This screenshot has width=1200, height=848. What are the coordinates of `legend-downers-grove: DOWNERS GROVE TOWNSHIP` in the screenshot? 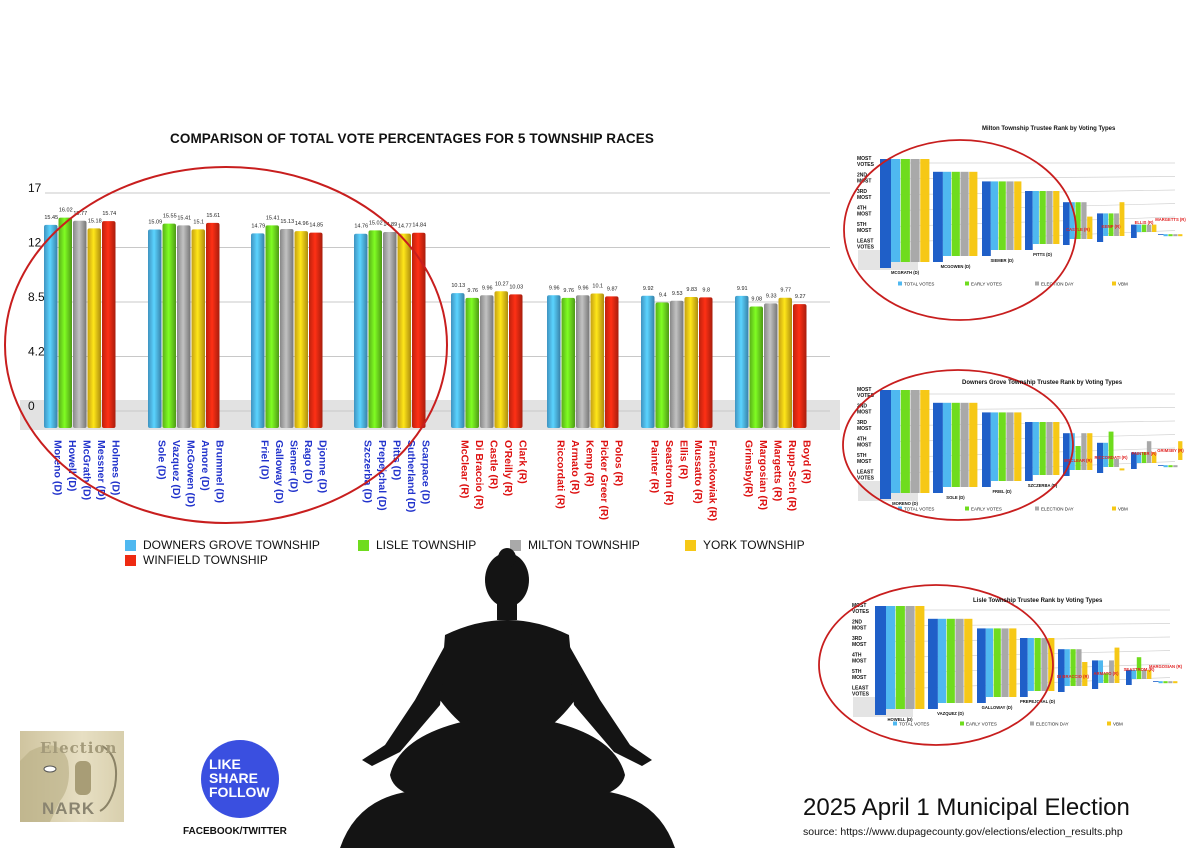 It's located at (222, 545).